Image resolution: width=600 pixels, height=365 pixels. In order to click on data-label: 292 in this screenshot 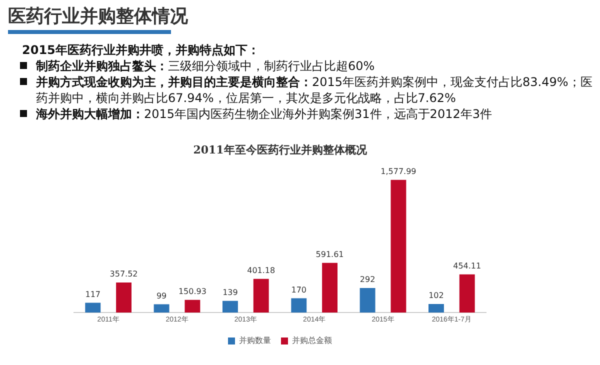, I will do `click(368, 279)`.